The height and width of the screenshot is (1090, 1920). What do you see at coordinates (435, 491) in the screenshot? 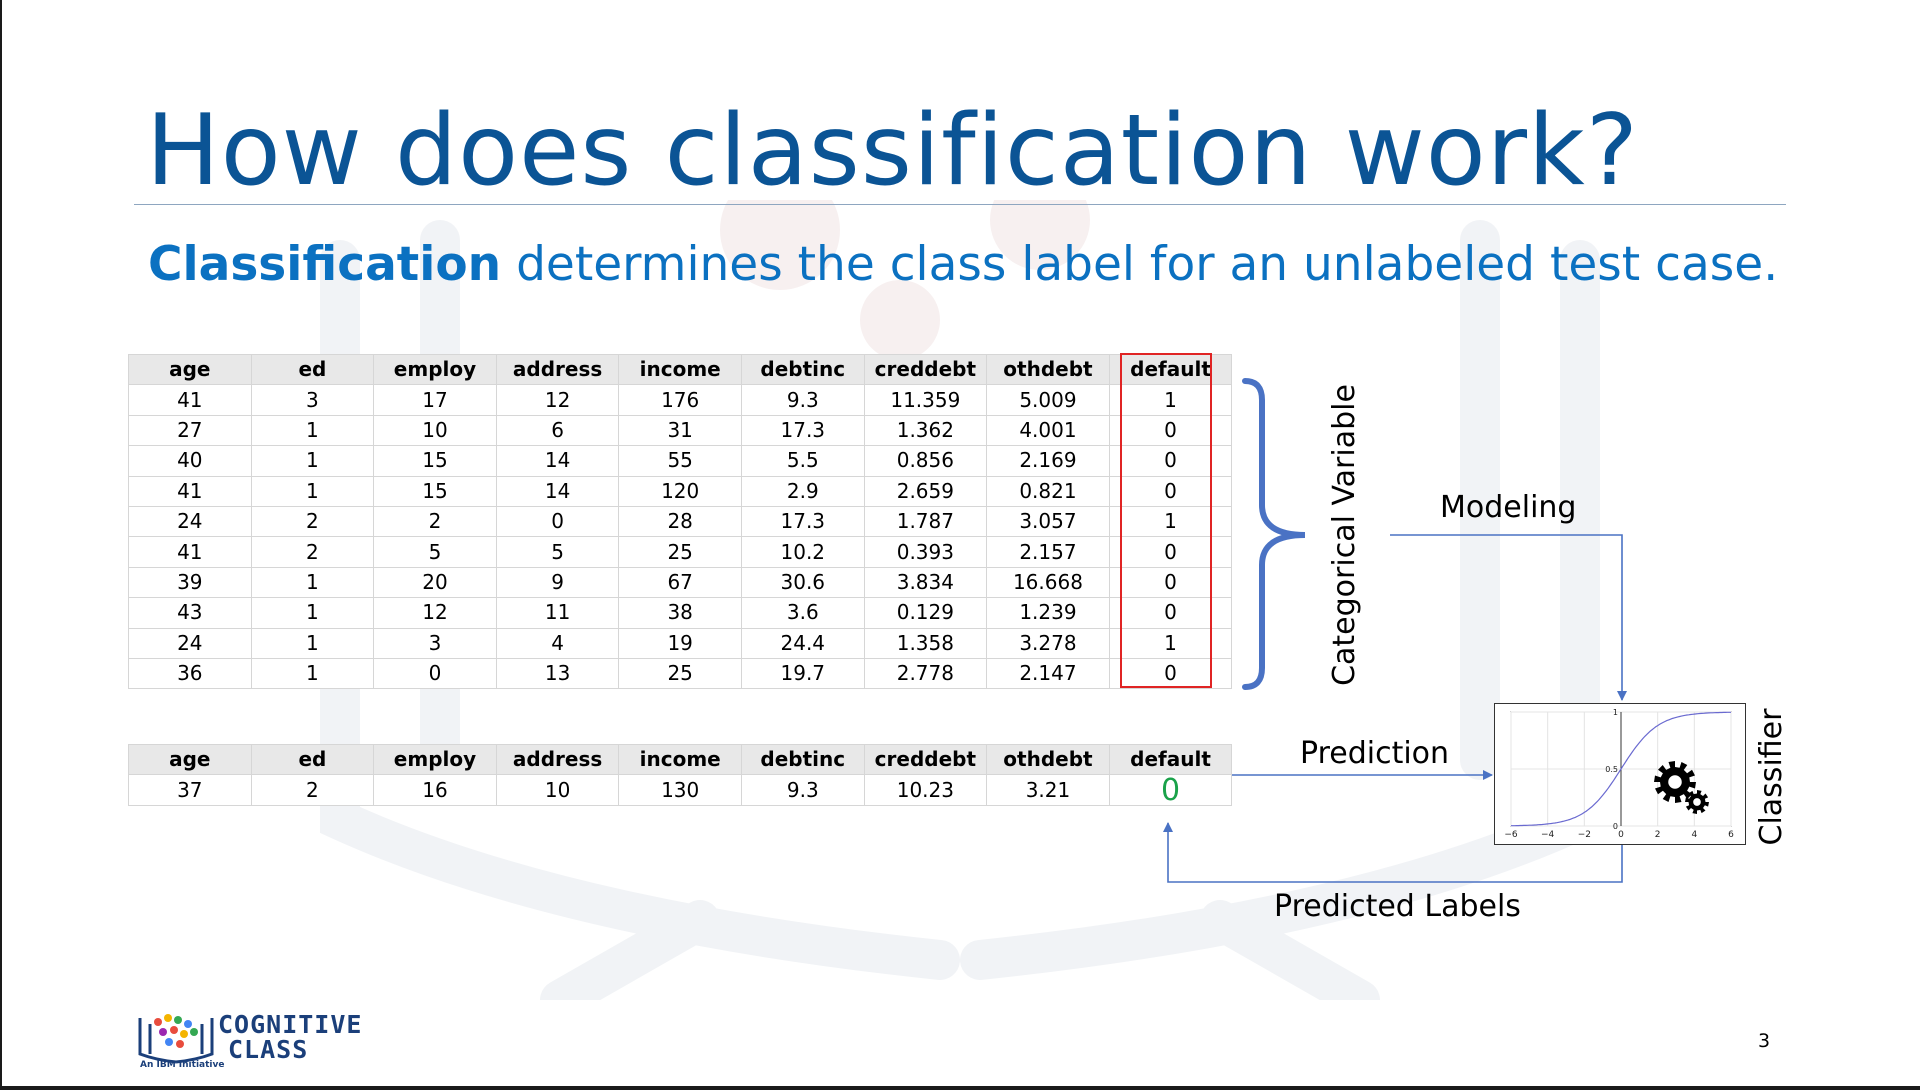
I see `cell-employ: 15` at bounding box center [435, 491].